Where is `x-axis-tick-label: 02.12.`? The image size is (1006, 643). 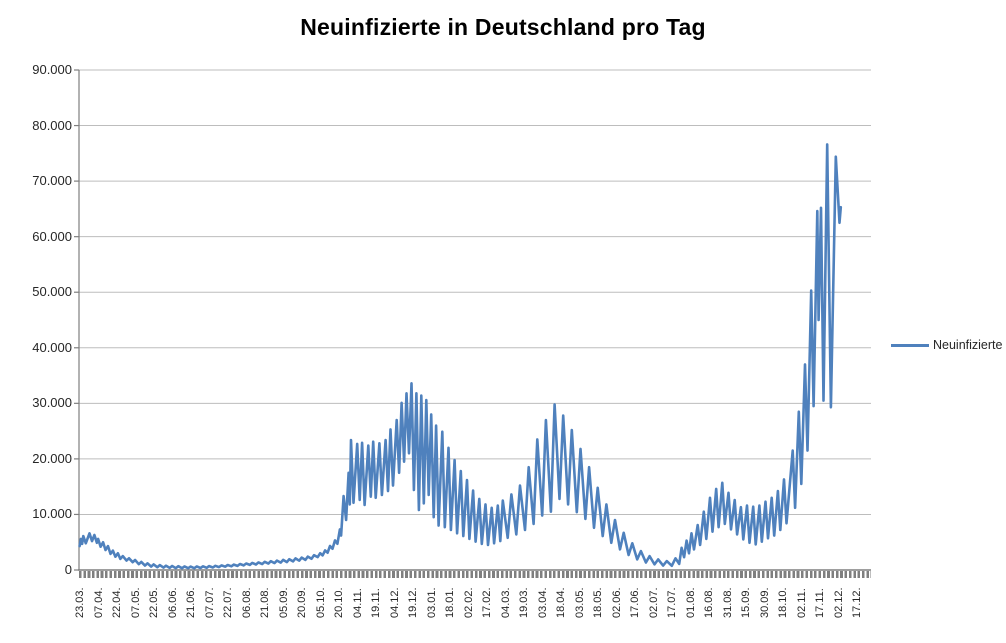
x-axis-tick-label: 02.12. is located at coordinates (838, 602).